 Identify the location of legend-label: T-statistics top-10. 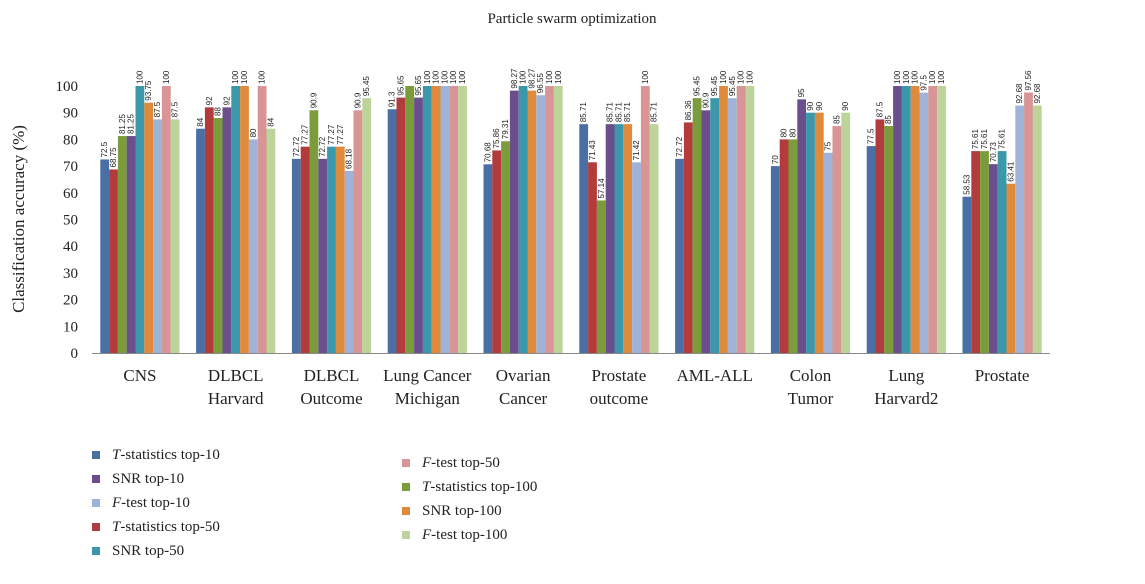
(166, 454).